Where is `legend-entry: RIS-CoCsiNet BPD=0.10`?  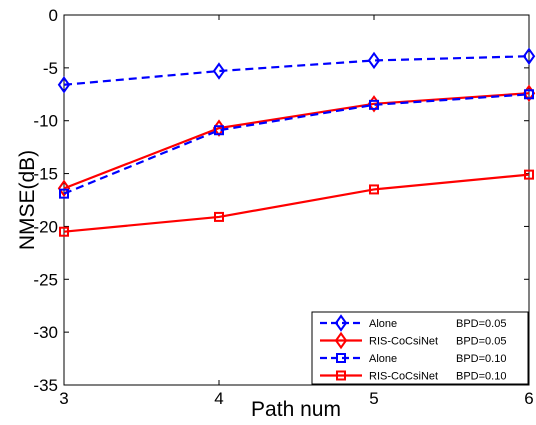 legend-entry: RIS-CoCsiNet BPD=0.10 is located at coordinates (413, 376).